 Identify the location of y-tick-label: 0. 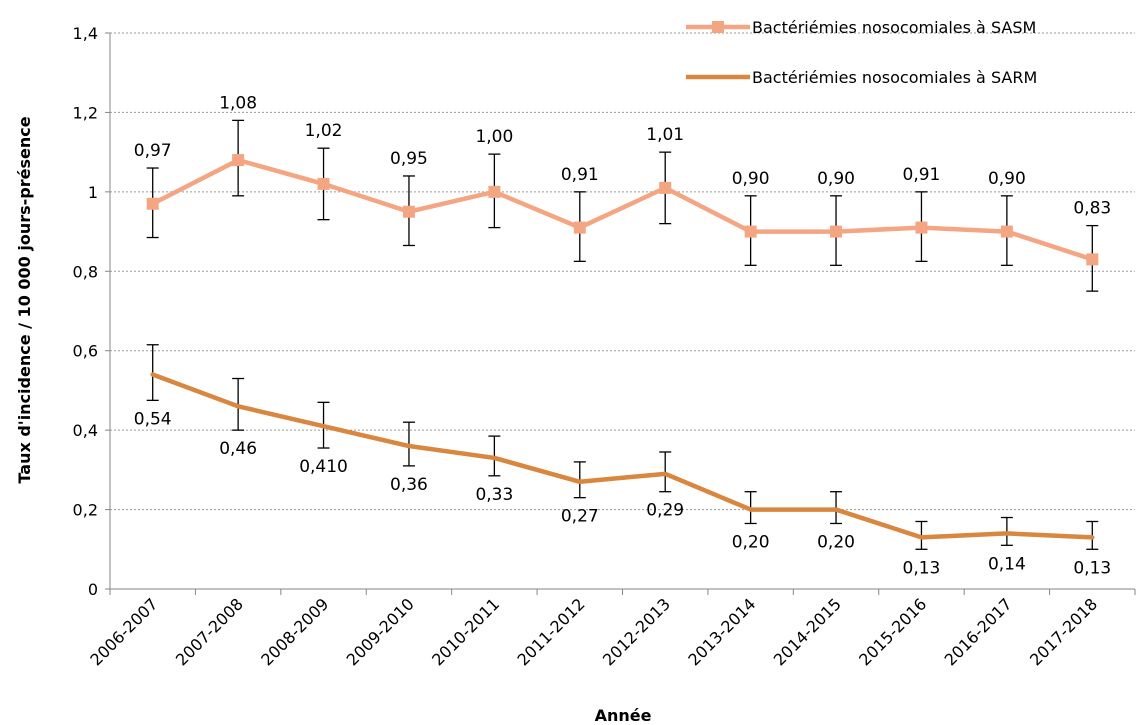
(93, 589).